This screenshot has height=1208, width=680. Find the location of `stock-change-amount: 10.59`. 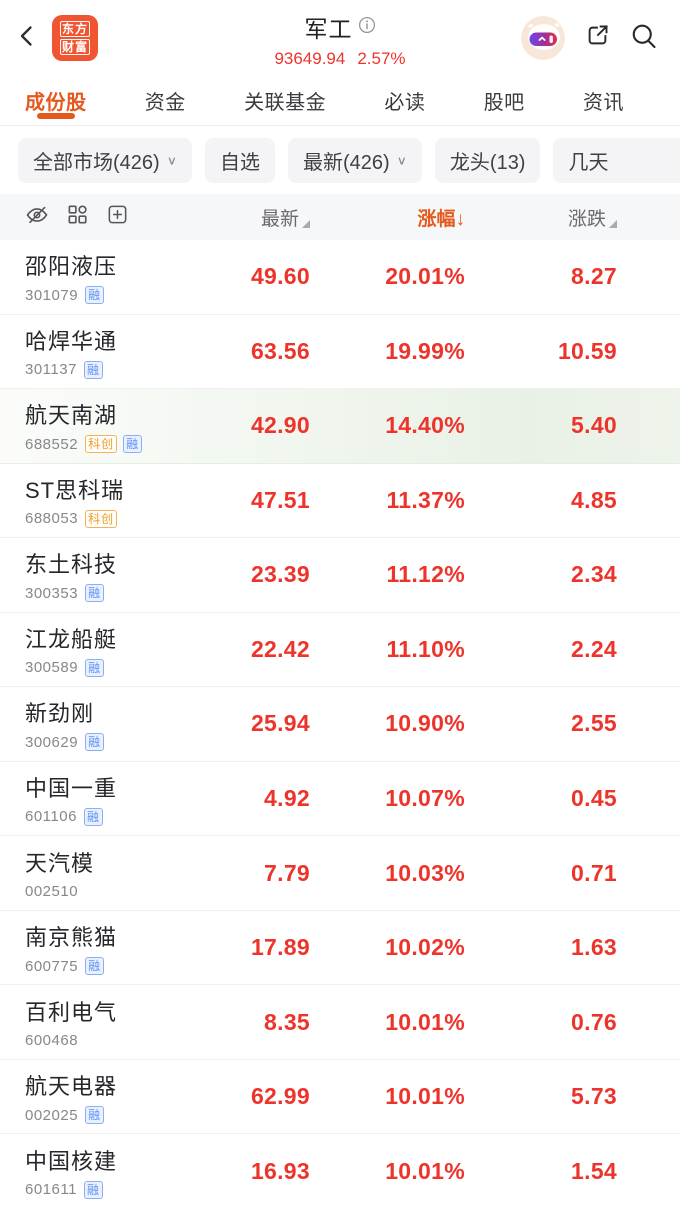

stock-change-amount: 10.59 is located at coordinates (587, 350).